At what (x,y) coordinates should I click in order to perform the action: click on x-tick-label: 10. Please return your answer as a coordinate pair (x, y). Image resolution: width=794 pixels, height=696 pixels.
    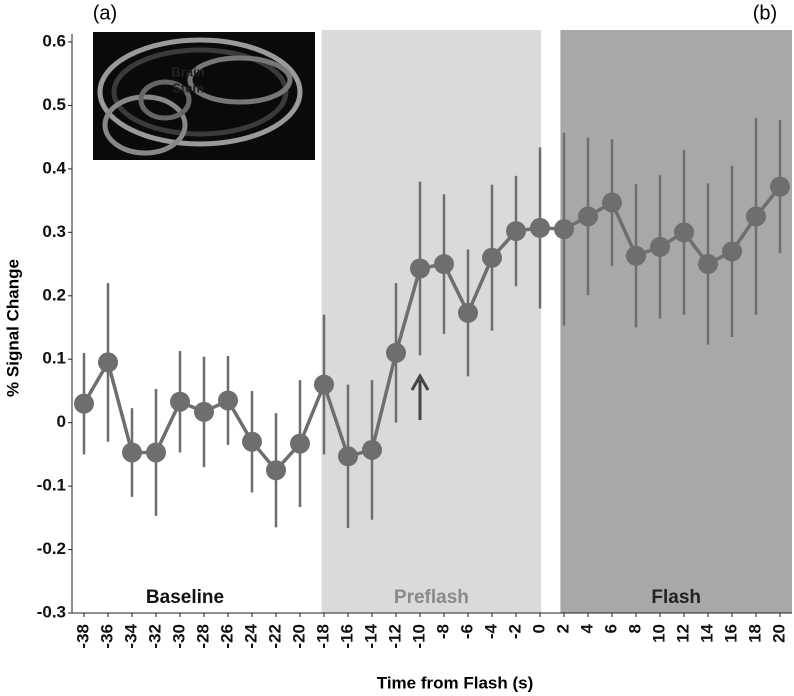
    Looking at the image, I should click on (658, 633).